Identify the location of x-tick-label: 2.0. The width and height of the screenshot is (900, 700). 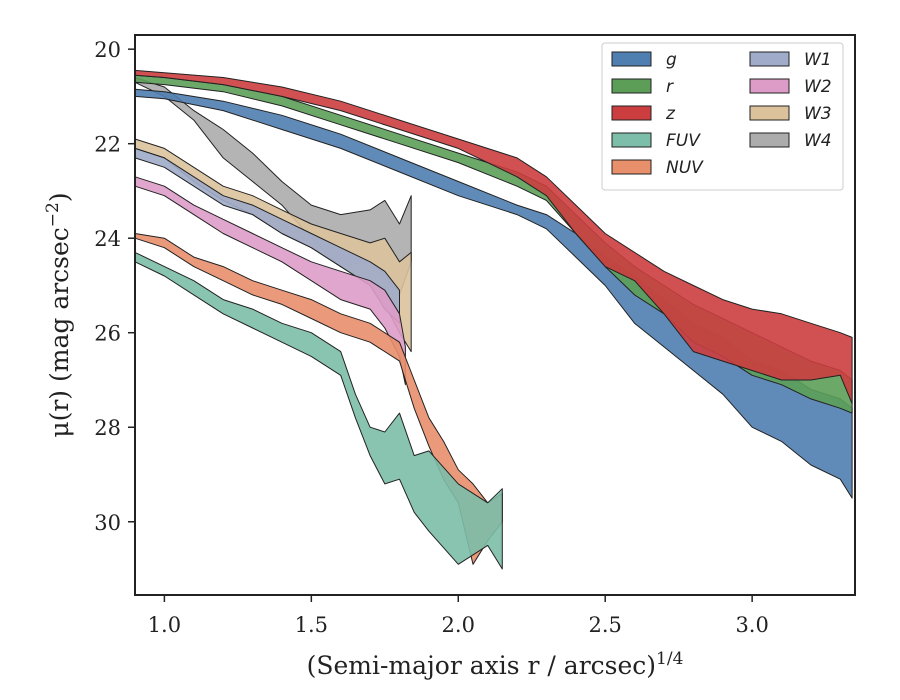
(458, 625).